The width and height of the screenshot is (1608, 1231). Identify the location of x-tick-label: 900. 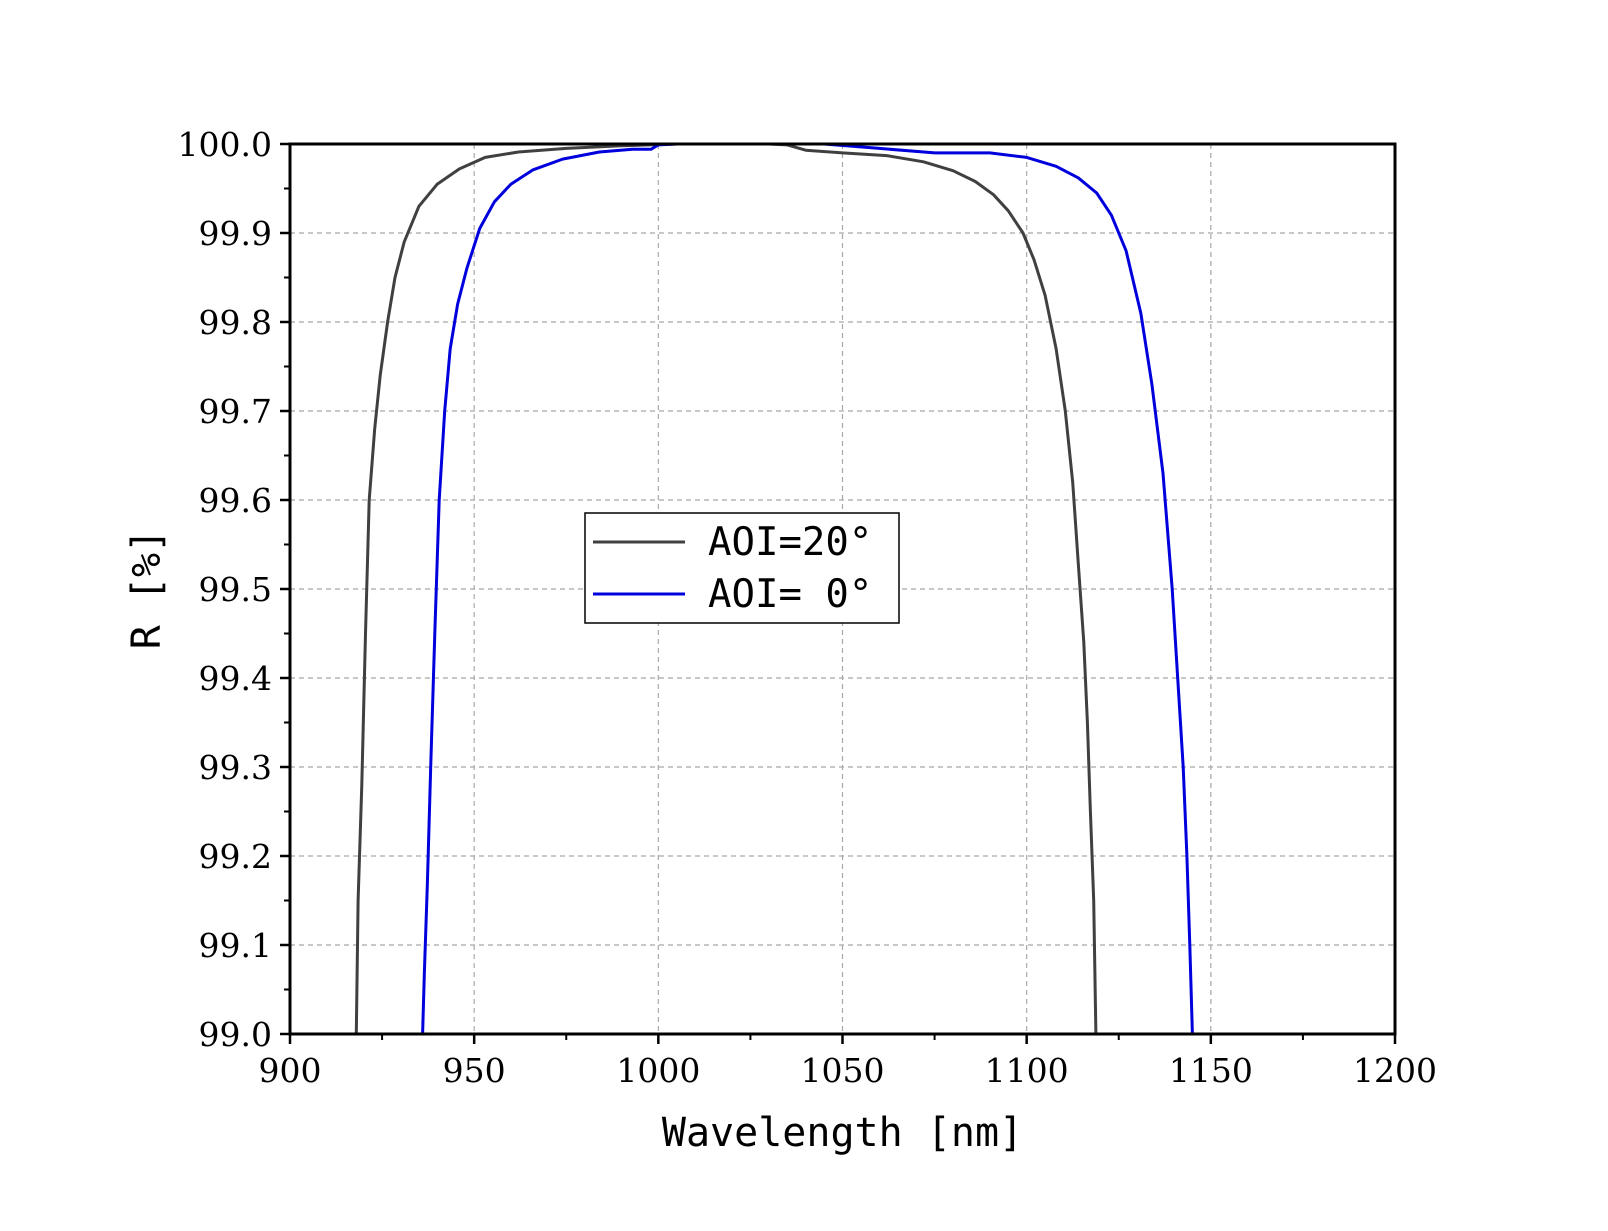
(290, 1070).